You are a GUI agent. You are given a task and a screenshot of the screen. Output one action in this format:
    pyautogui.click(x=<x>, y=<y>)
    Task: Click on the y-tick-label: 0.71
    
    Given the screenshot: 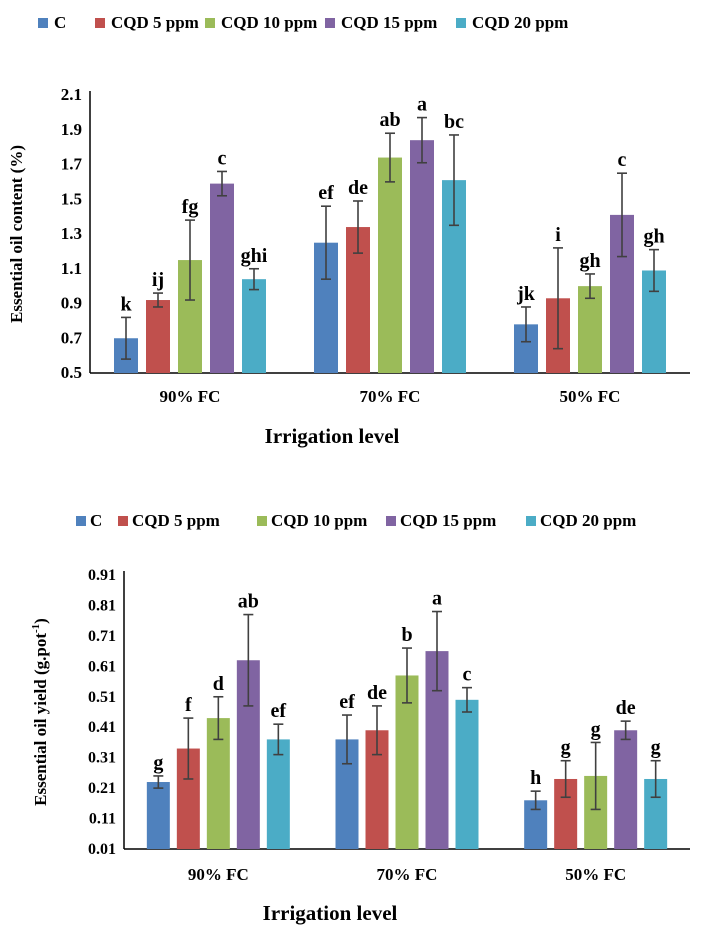 What is the action you would take?
    pyautogui.click(x=102, y=636)
    